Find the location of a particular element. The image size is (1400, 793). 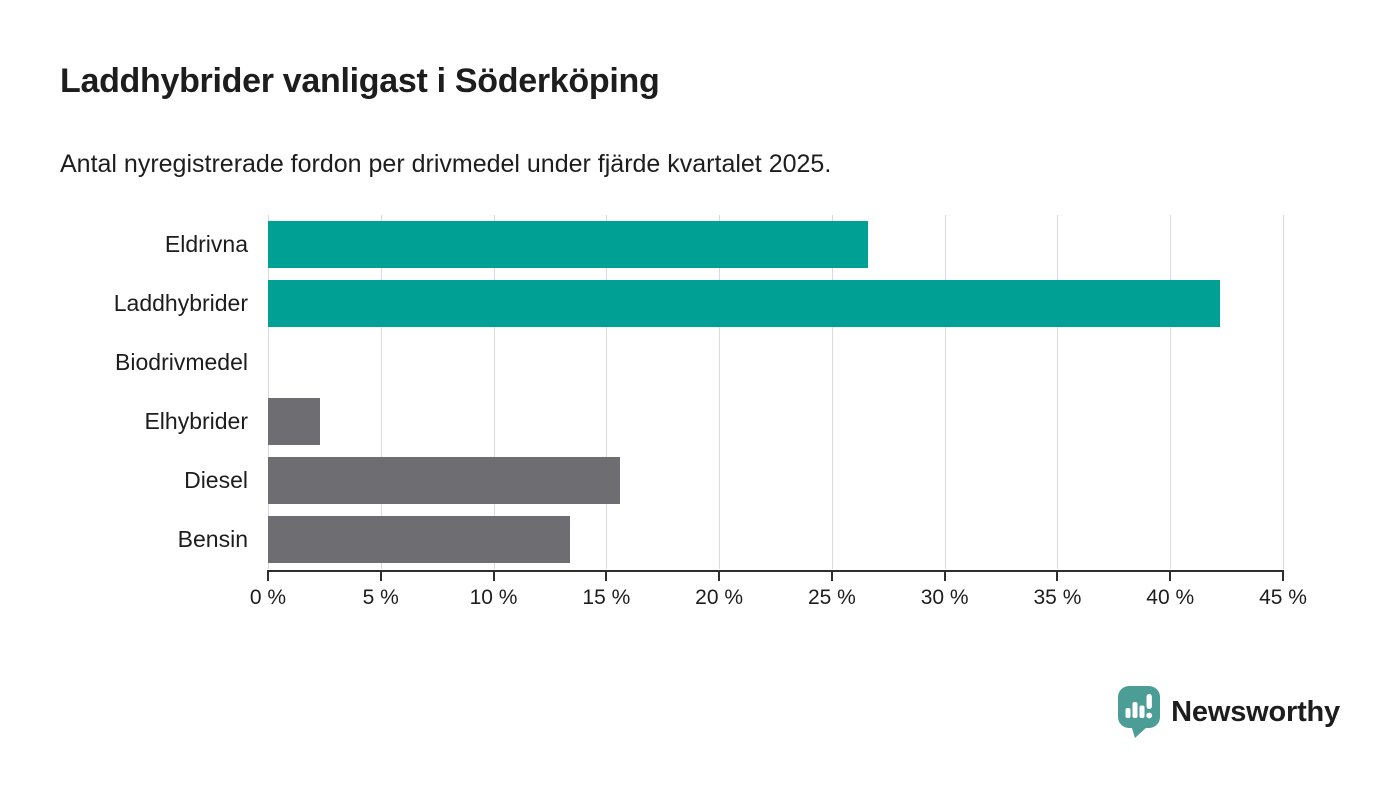

bar-label: Elhybrider is located at coordinates (196, 421).